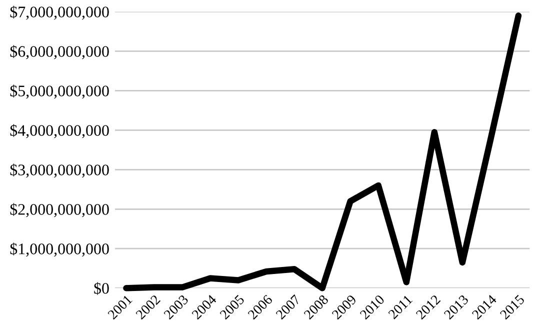 This screenshot has width=535, height=335. Describe the element at coordinates (59, 210) in the screenshot. I see `y-tick-label: $2,000,000,000` at that location.